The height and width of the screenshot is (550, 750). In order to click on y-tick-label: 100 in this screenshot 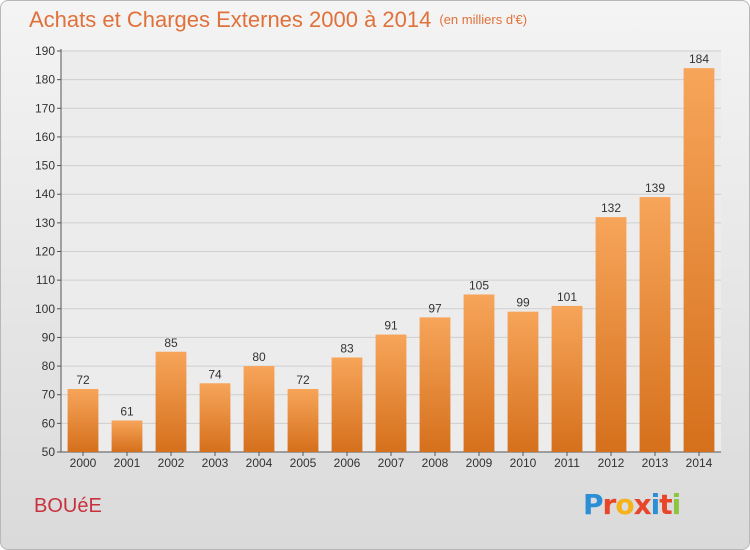, I will do `click(45, 309)`.